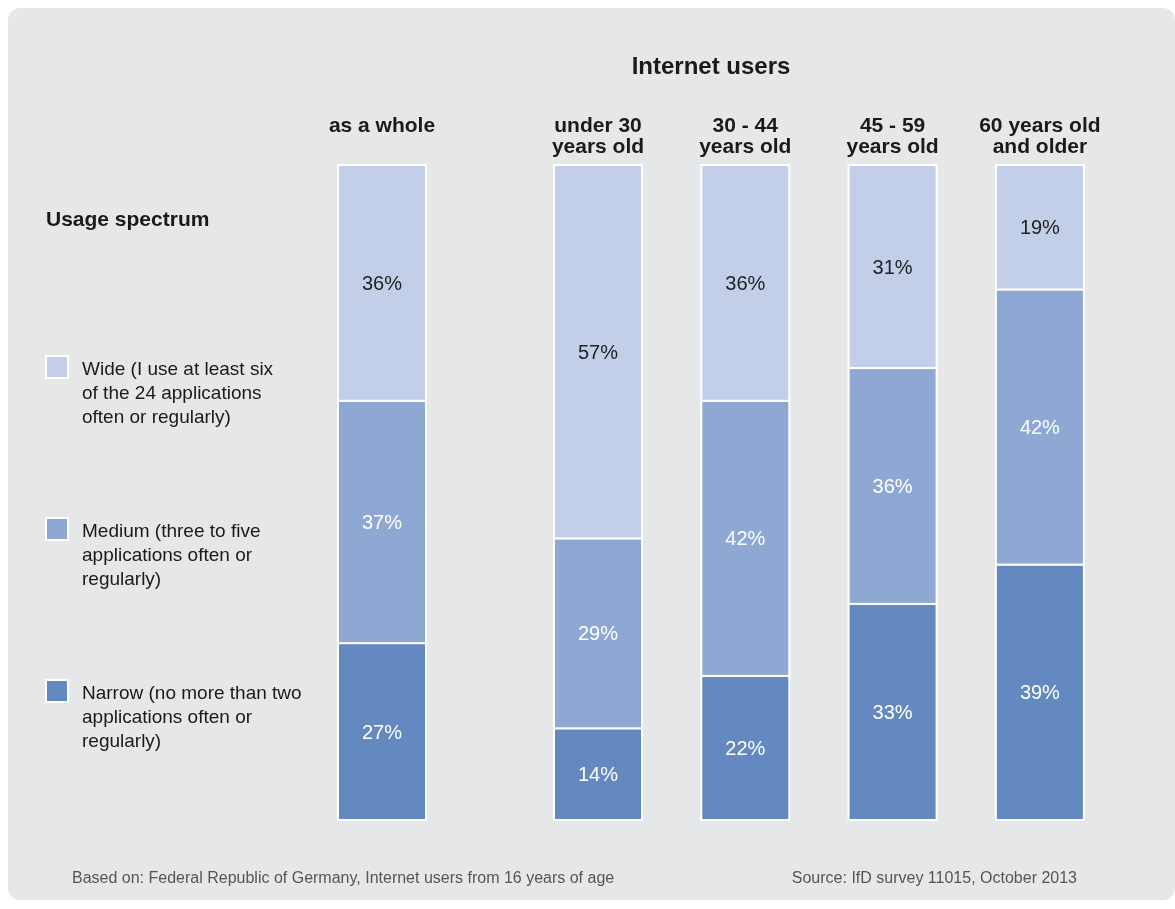  Describe the element at coordinates (382, 124) in the screenshot. I see `x-tick-label: as a whole` at that location.